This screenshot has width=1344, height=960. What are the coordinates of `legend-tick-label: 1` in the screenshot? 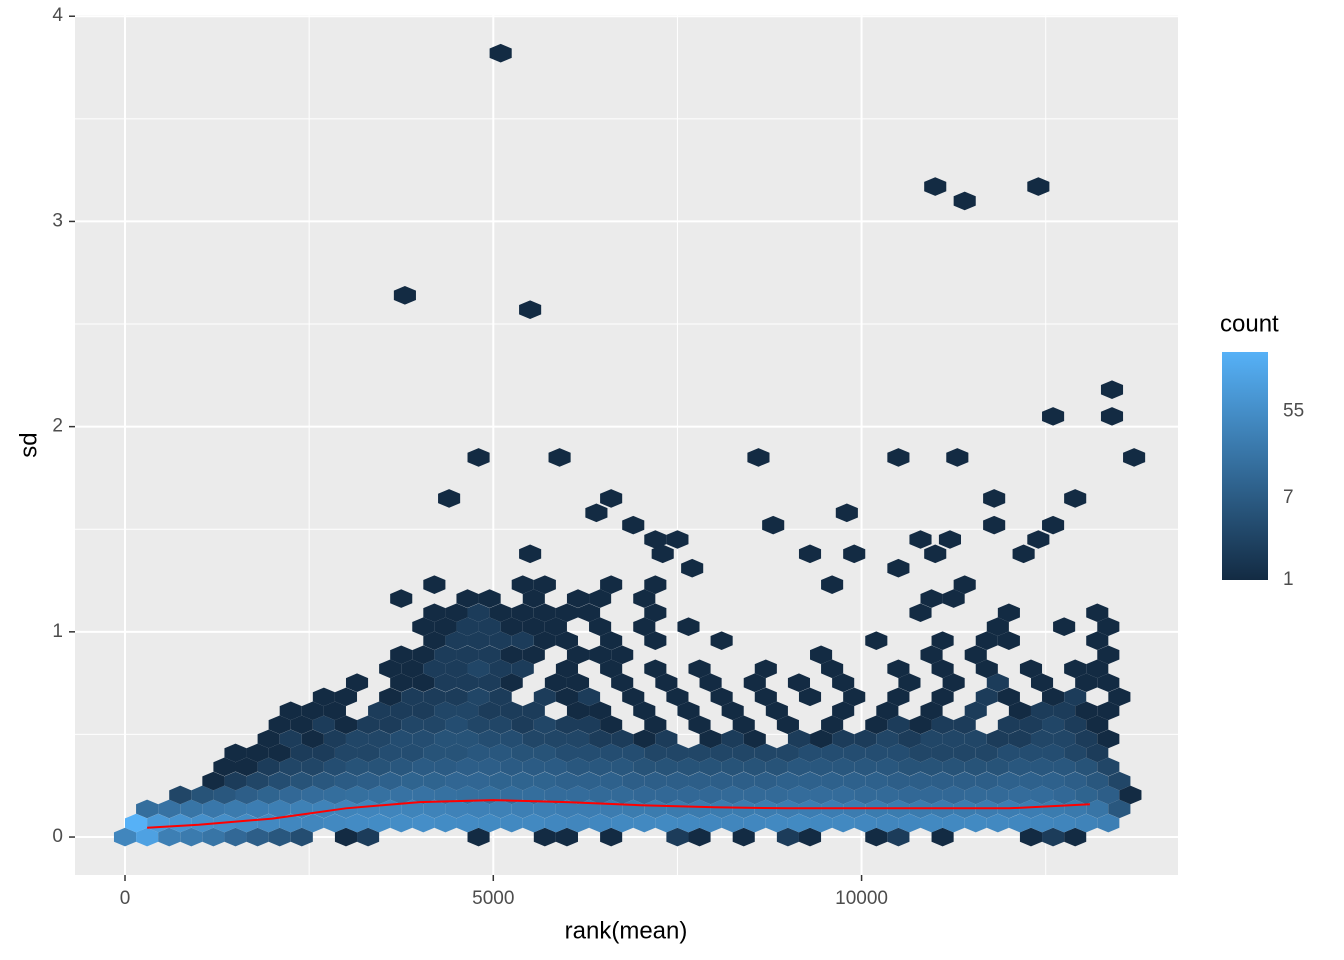 It's located at (1288, 579).